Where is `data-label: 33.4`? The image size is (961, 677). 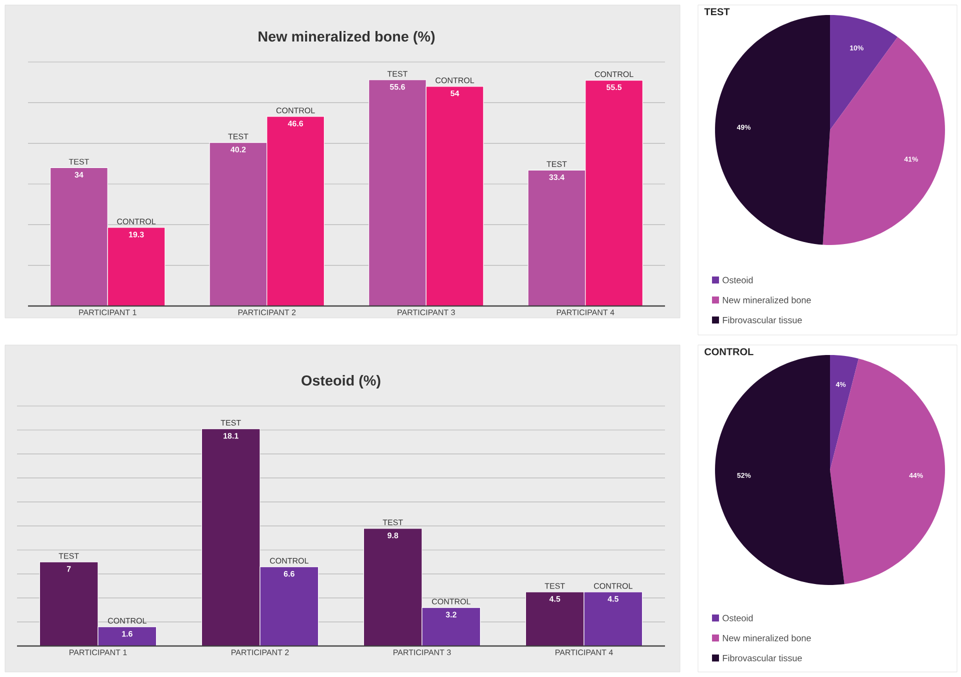
data-label: 33.4 is located at coordinates (556, 177).